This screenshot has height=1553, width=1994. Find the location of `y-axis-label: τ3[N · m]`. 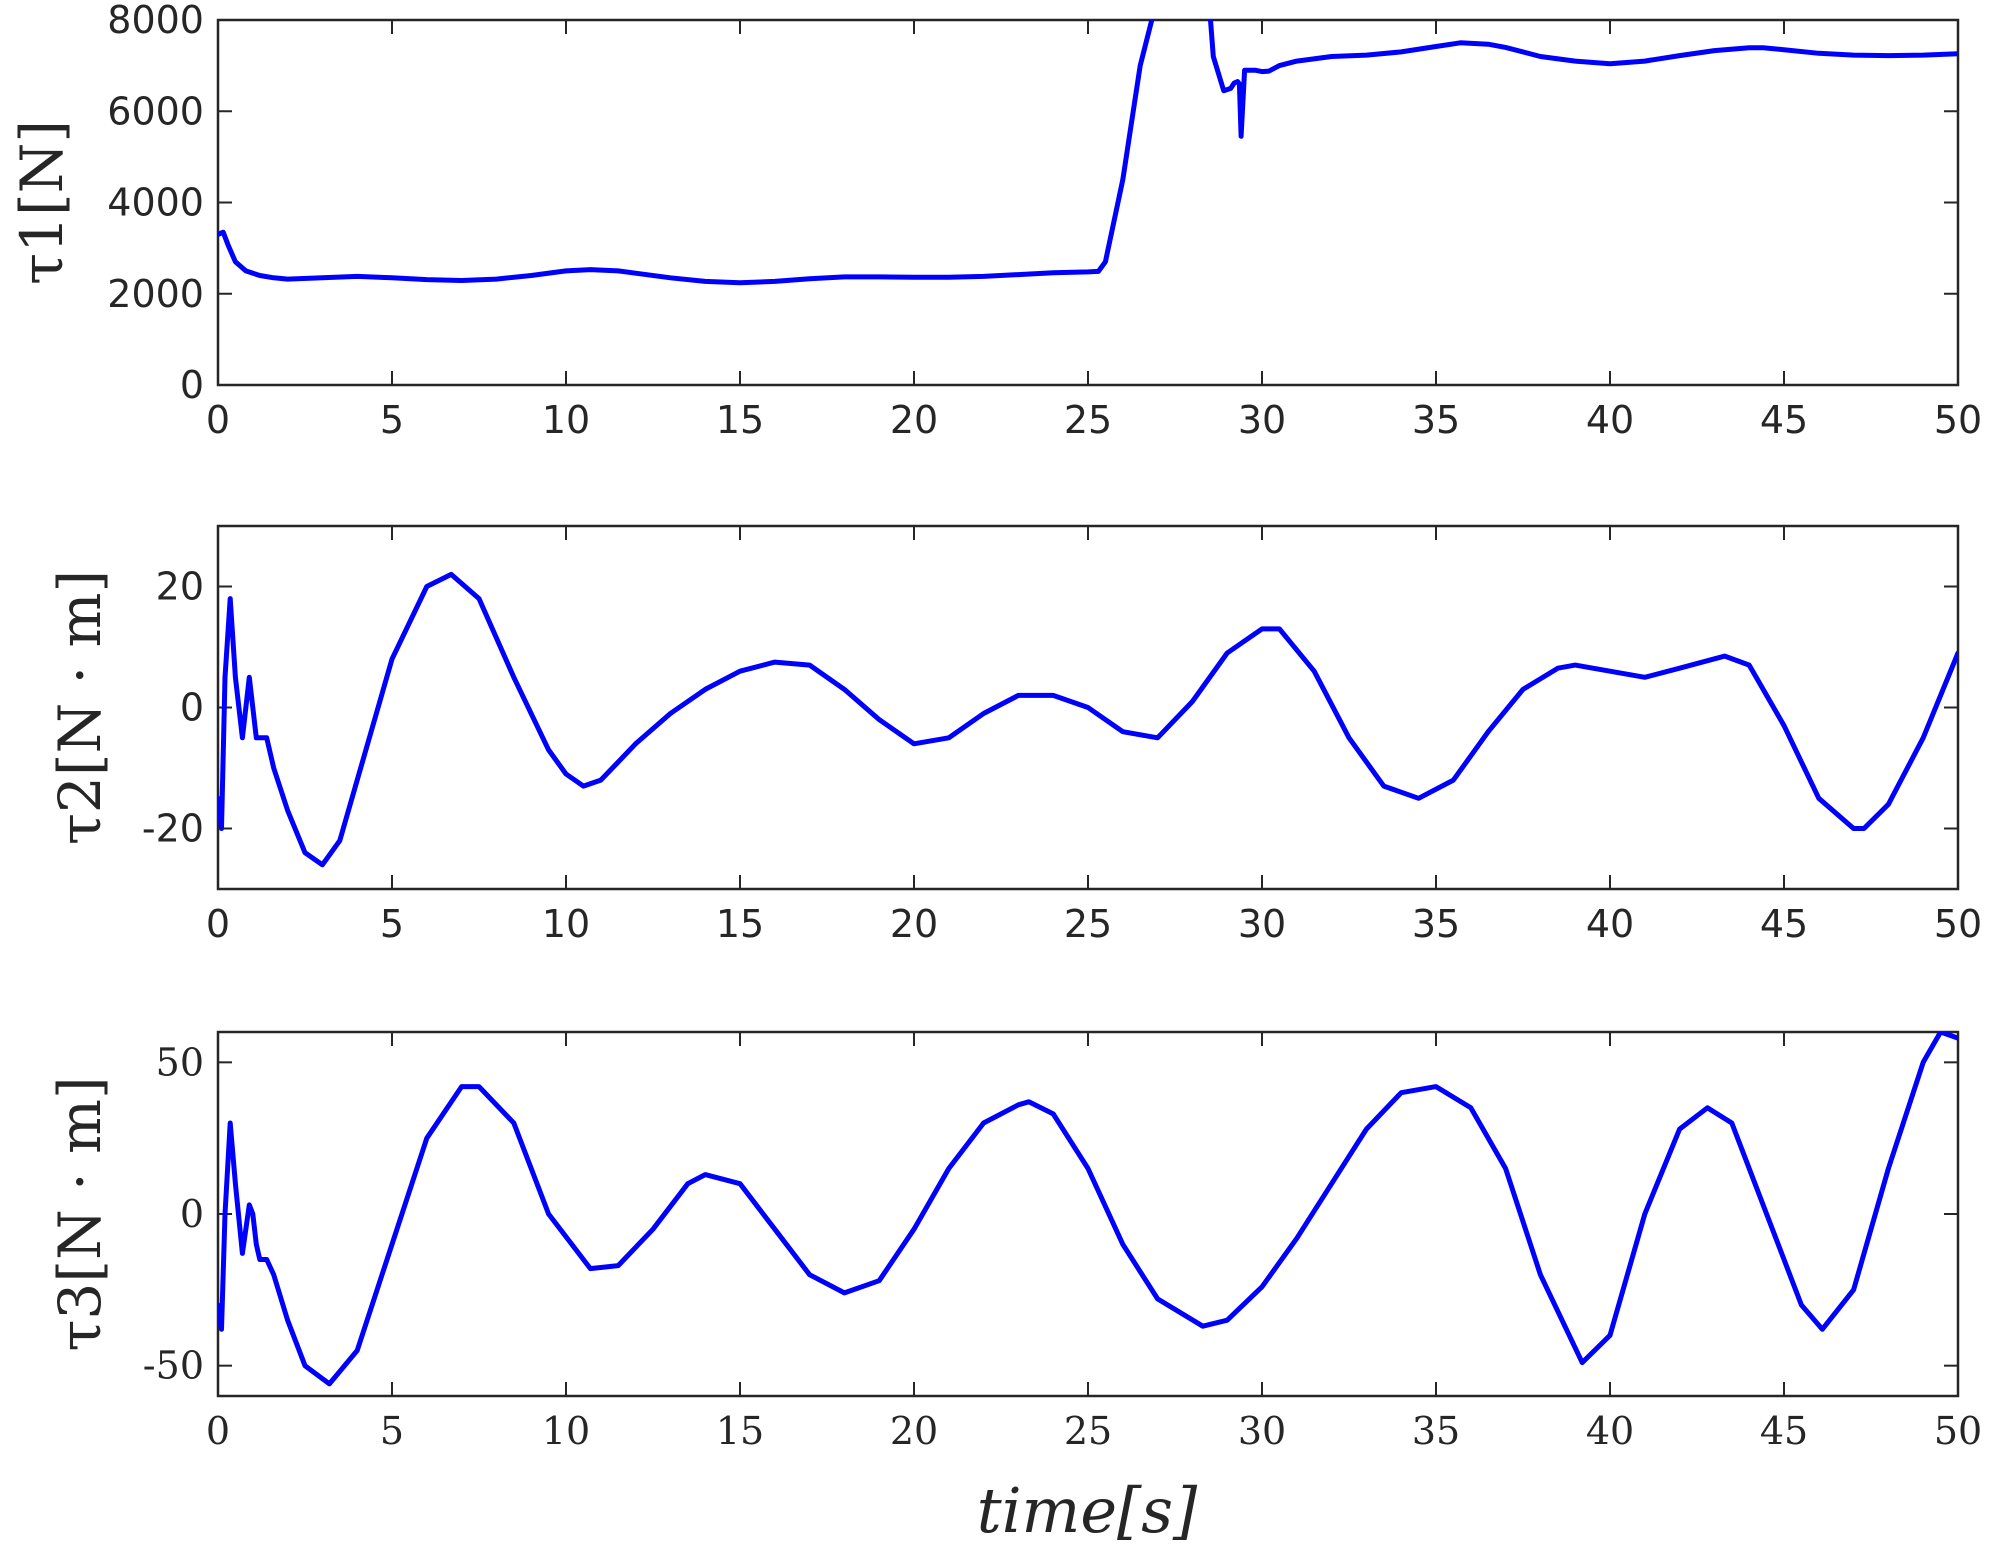

y-axis-label: τ3[N · m] is located at coordinates (80, 1213).